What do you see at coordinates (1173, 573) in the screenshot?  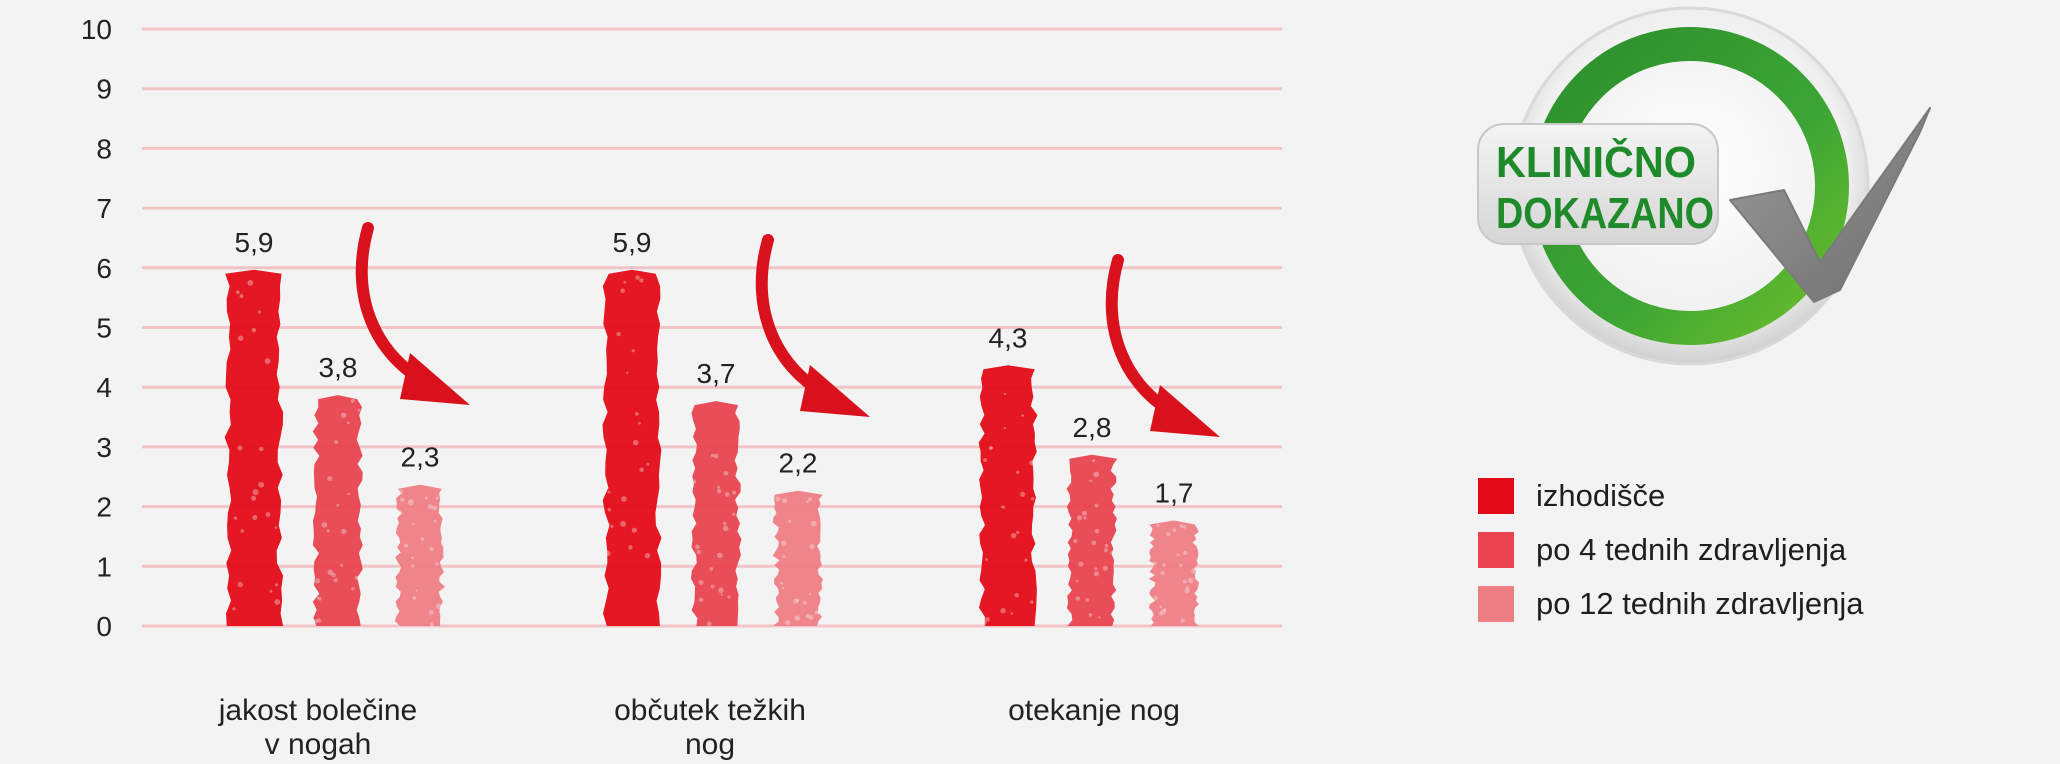 I see `bar-s2-g2` at bounding box center [1173, 573].